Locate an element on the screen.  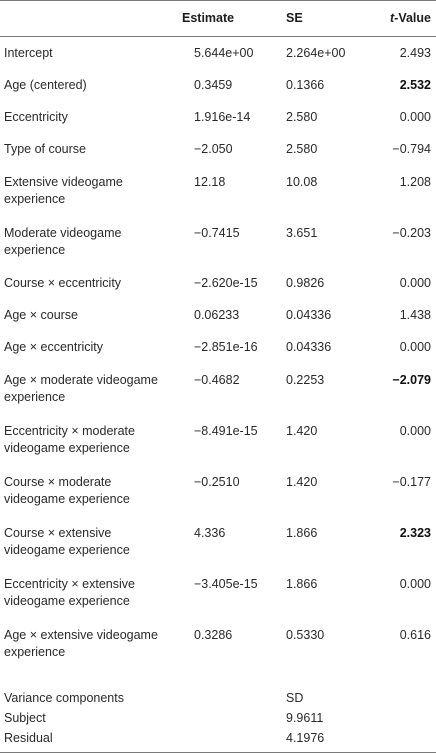
row-estimate: 0.3459 is located at coordinates (213, 85).